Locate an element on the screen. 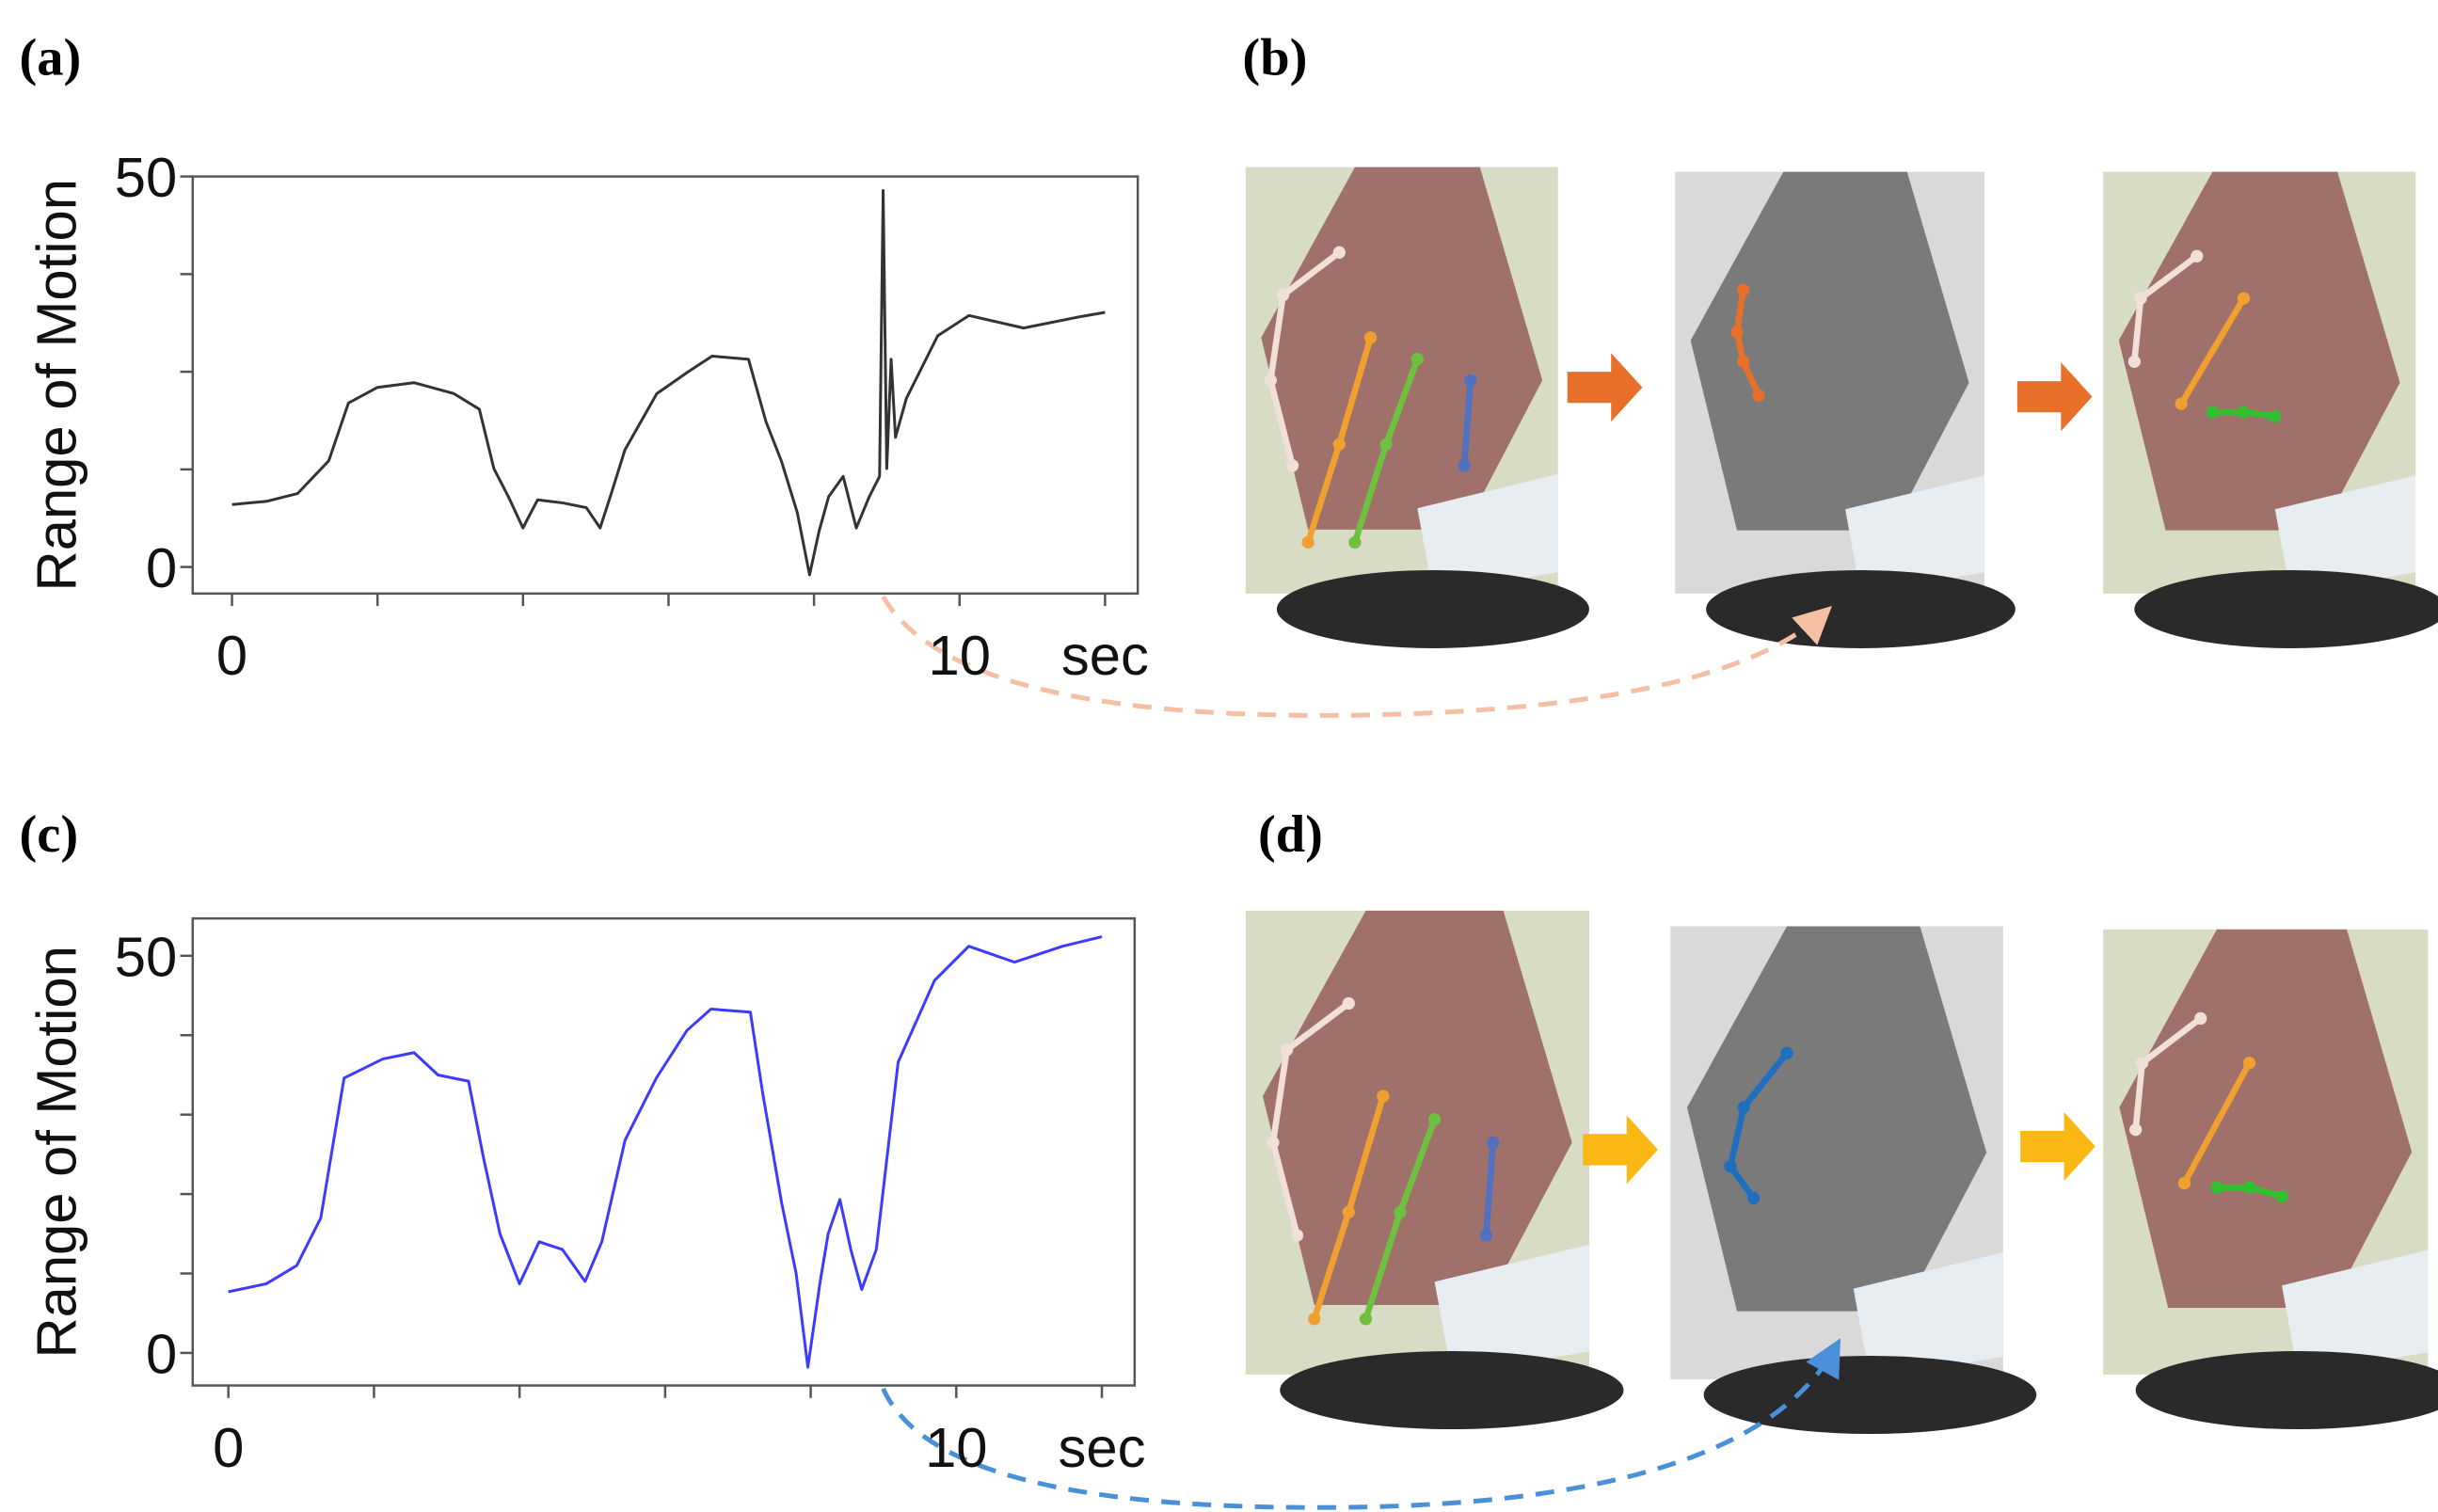  panel-label: (c) is located at coordinates (49, 835).